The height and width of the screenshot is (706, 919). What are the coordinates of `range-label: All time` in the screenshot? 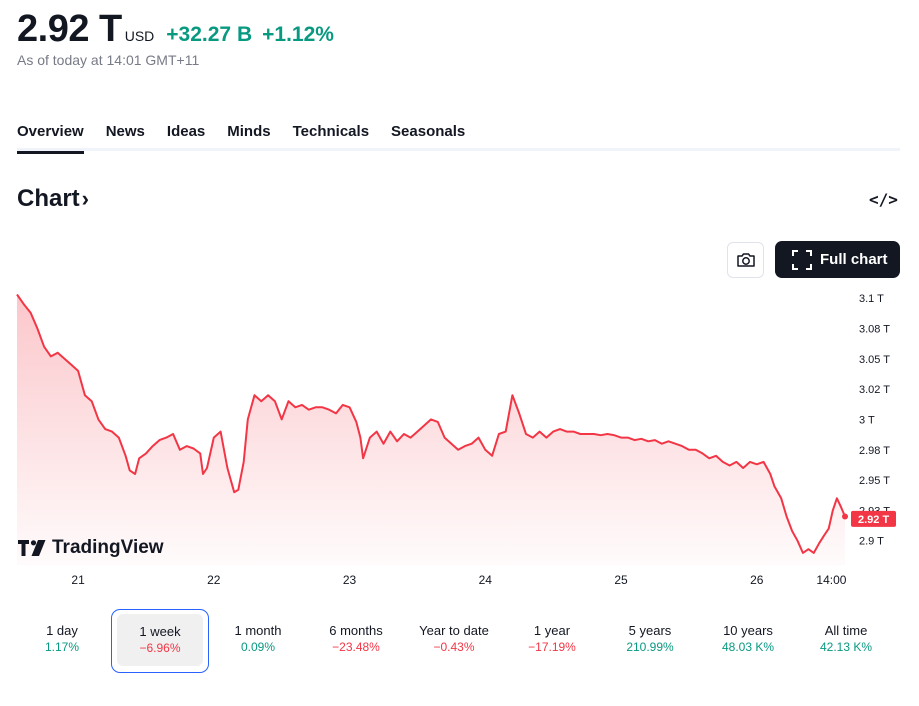 It's located at (846, 630).